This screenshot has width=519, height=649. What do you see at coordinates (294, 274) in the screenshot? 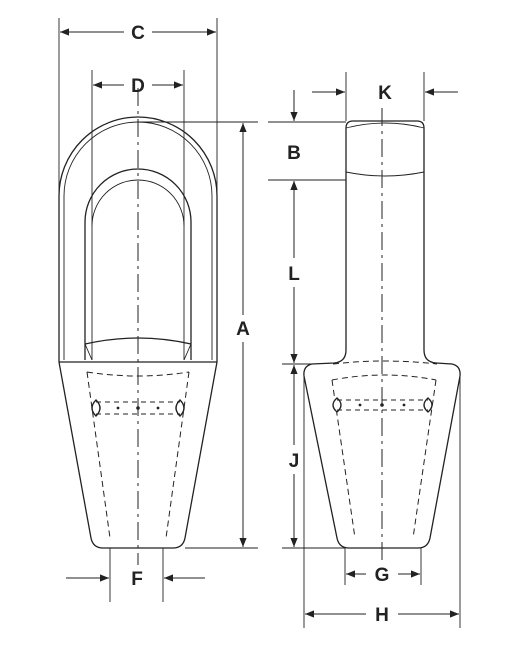
I see `label-l: L` at bounding box center [294, 274].